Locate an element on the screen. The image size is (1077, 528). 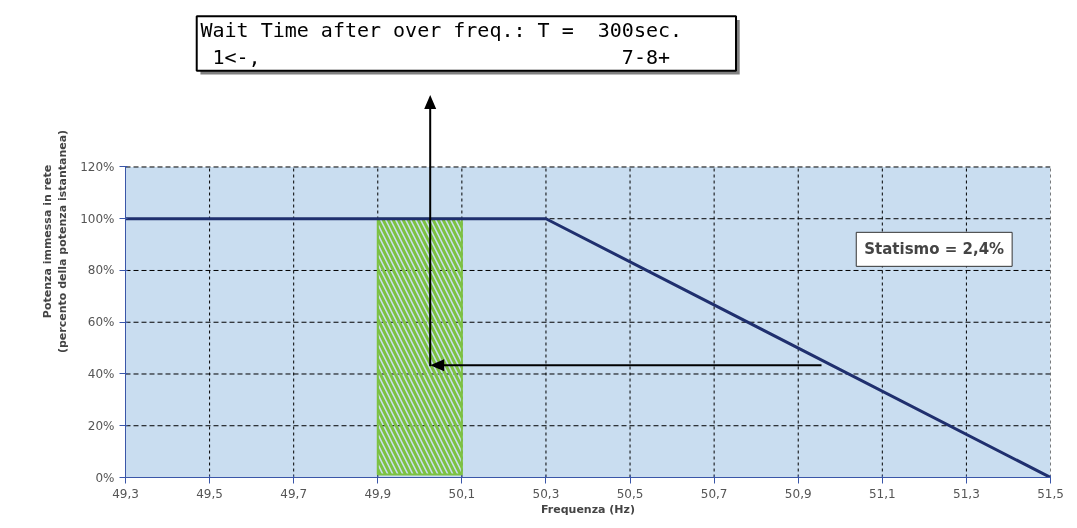
x-tick-label: 49,7 is located at coordinates (294, 493).